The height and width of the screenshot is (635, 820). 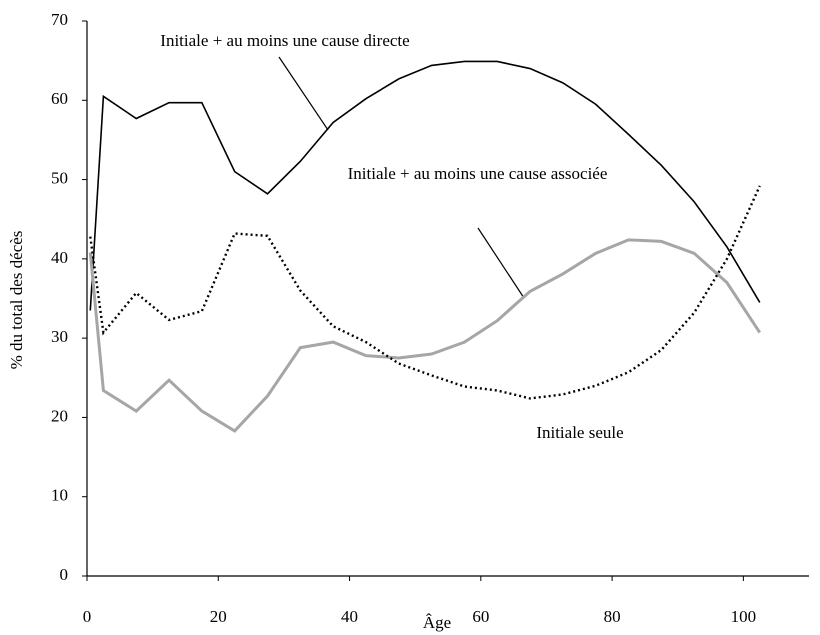 What do you see at coordinates (59, 495) in the screenshot?
I see `y-tick-label: 10` at bounding box center [59, 495].